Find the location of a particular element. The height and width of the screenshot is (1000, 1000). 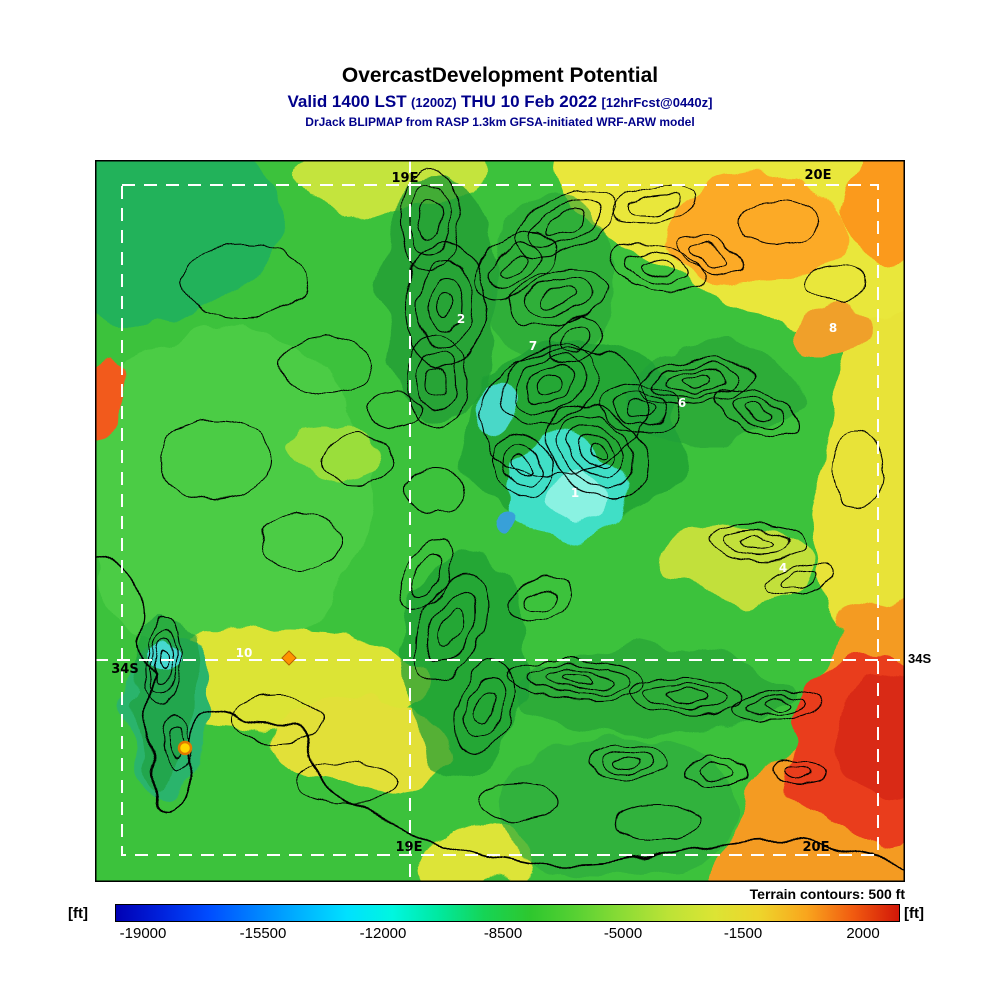

valid-date: THU 10 Feb 2022 is located at coordinates (529, 102).